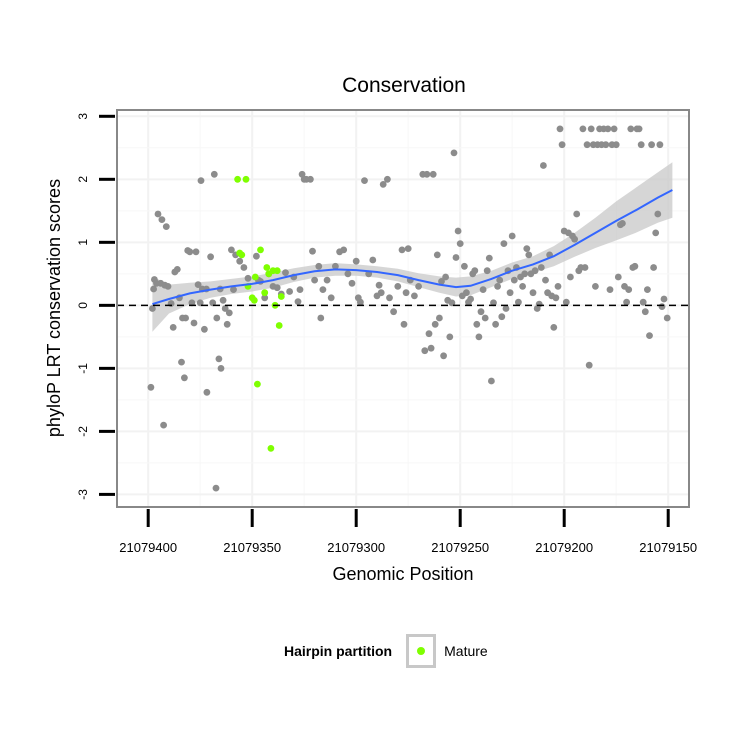 The image size is (750, 750). Describe the element at coordinates (356, 547) in the screenshot. I see `x-tick-label: 21079300` at that location.